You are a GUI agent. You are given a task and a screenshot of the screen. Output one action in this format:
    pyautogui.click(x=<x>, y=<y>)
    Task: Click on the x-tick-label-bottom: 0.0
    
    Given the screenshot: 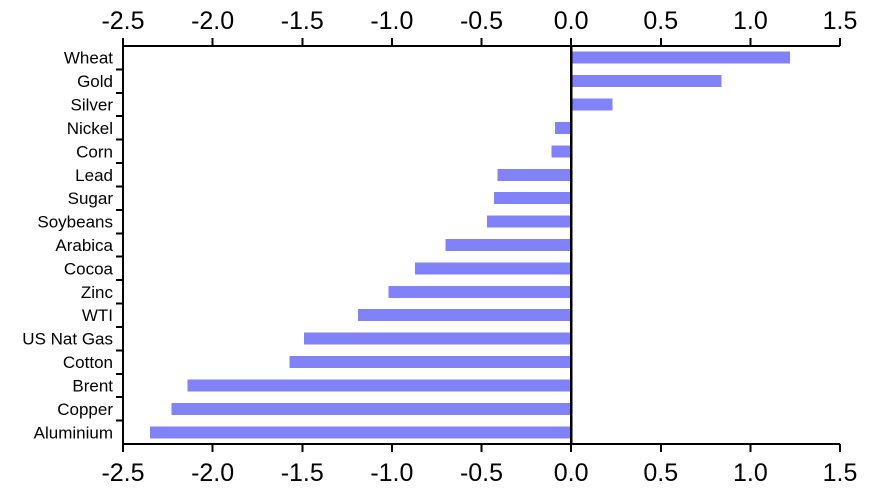 What is the action you would take?
    pyautogui.click(x=571, y=473)
    